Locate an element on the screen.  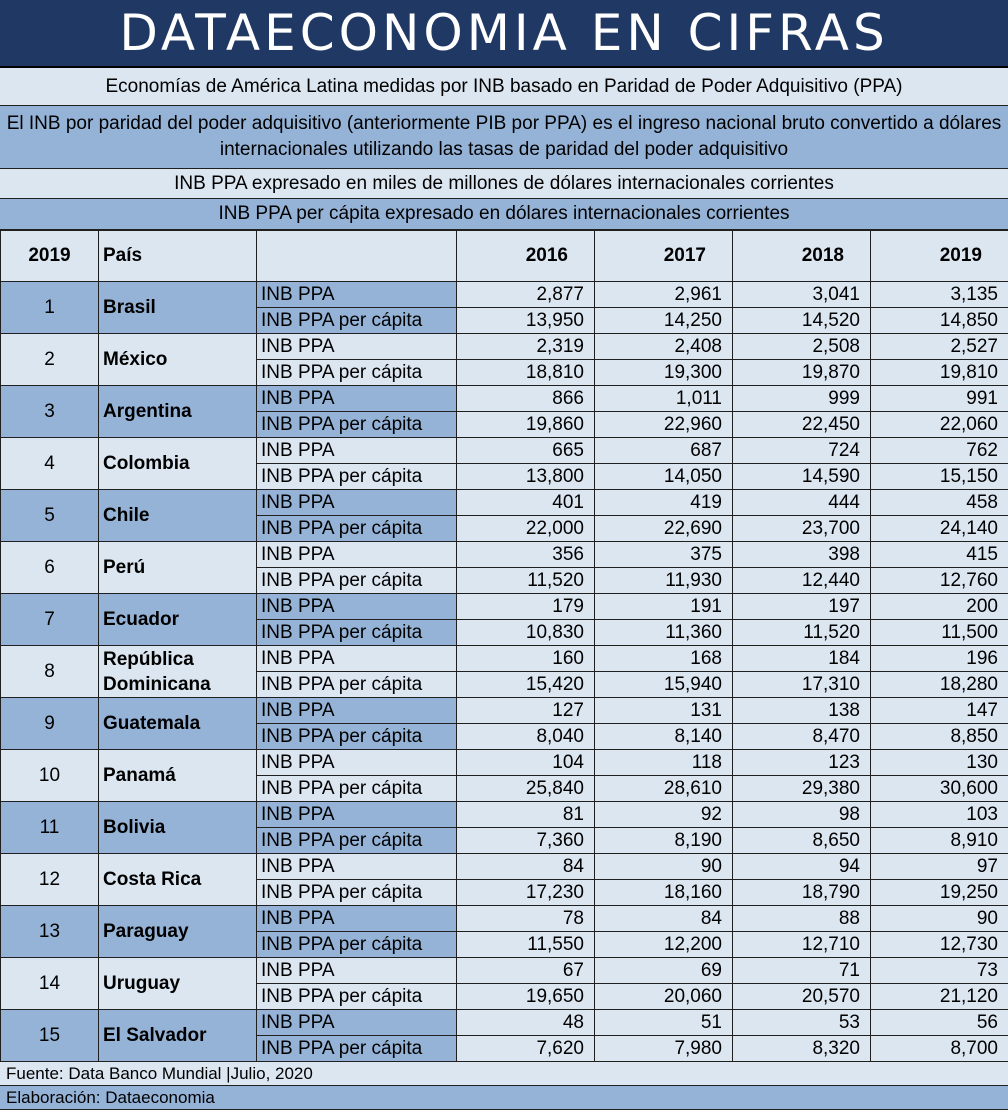
value-cell: 8,700 is located at coordinates (939, 1048).